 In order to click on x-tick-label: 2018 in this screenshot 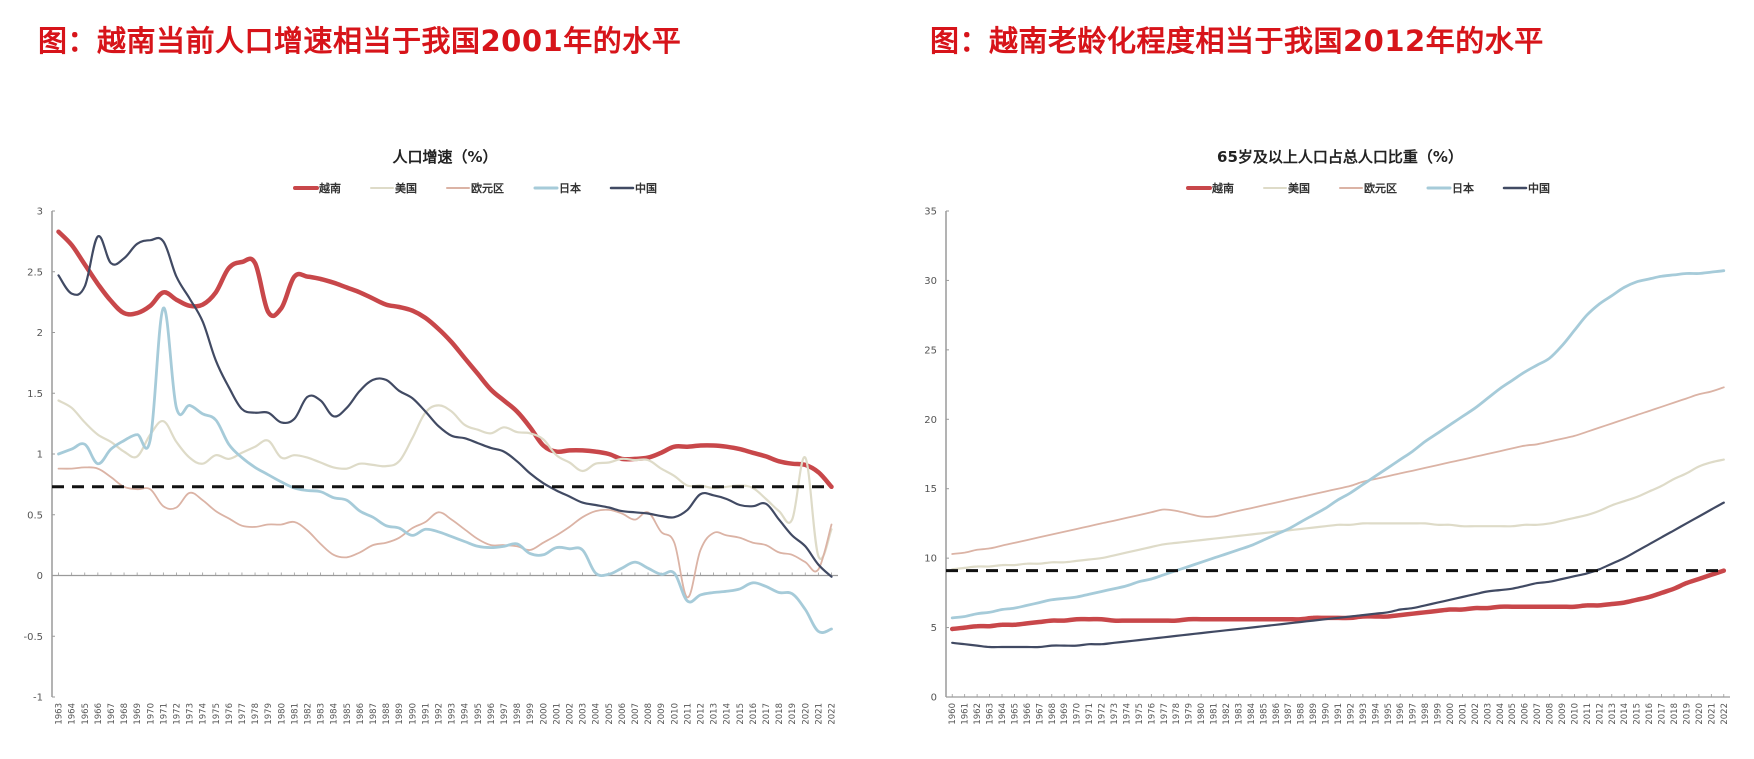, I will do `click(780, 714)`.